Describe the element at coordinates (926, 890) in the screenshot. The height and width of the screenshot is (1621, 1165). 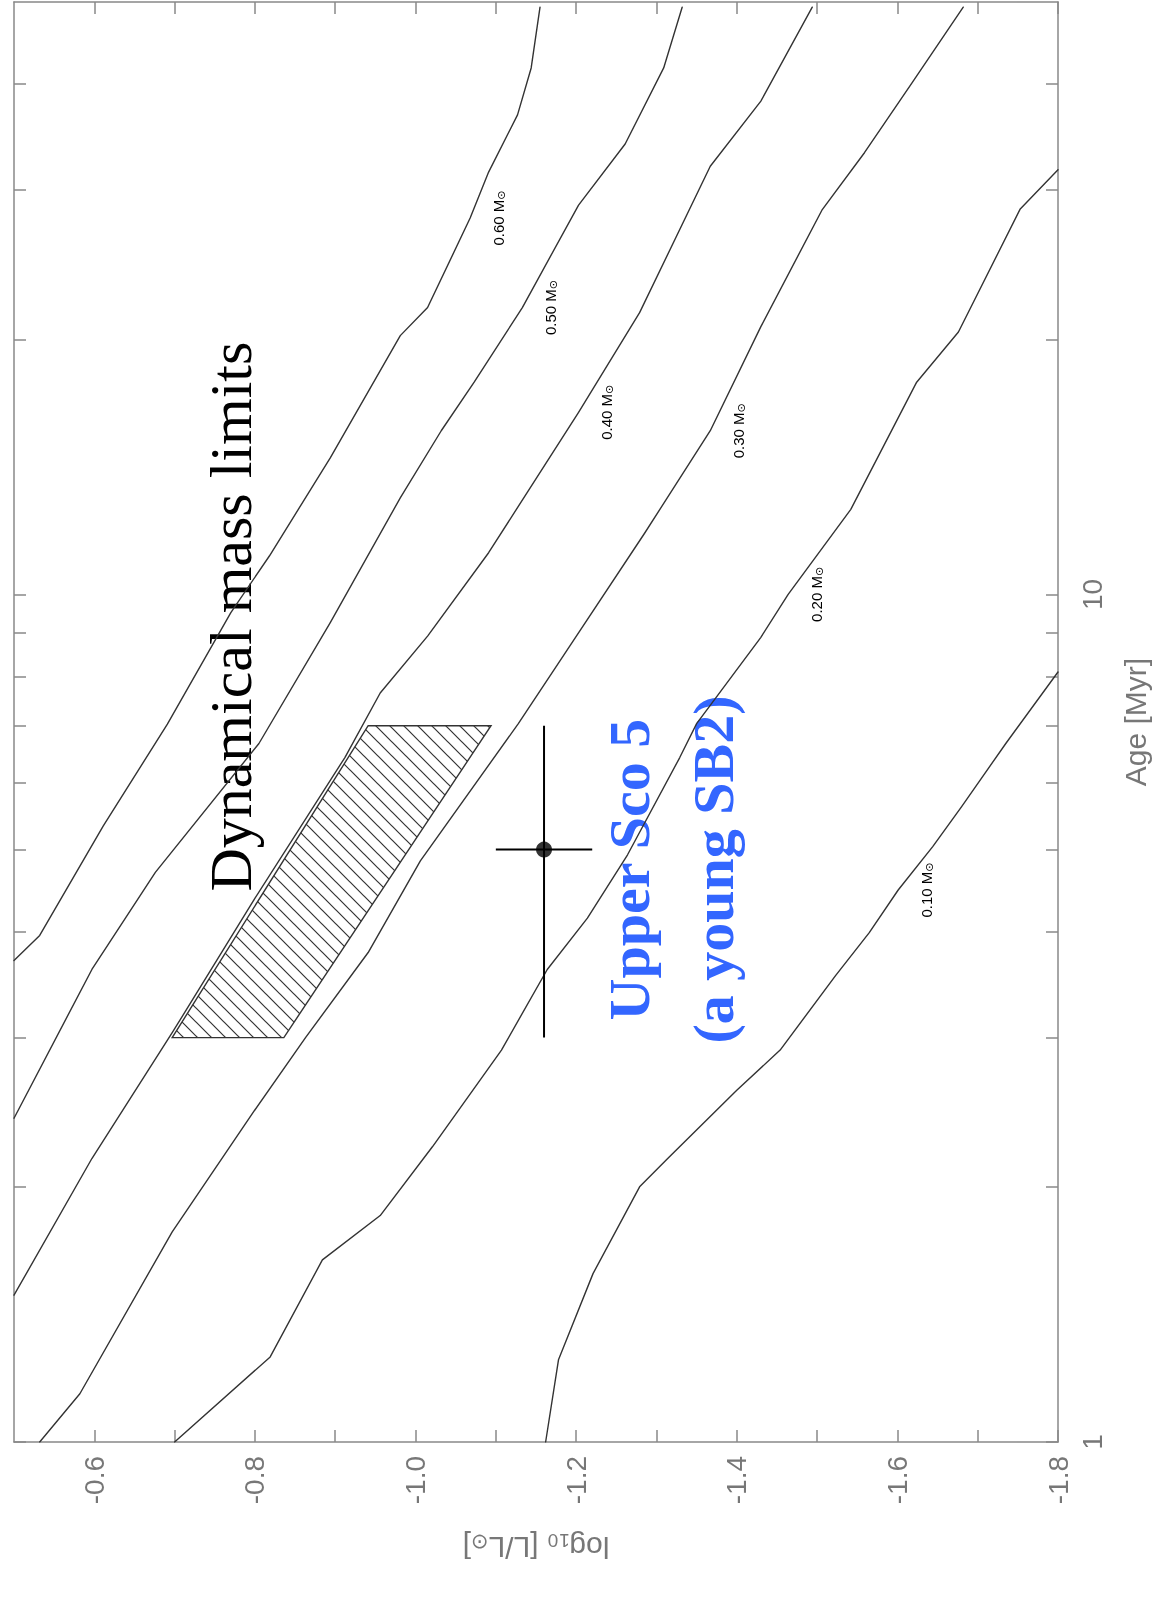
I see `text: 0.10 M⊙` at that location.